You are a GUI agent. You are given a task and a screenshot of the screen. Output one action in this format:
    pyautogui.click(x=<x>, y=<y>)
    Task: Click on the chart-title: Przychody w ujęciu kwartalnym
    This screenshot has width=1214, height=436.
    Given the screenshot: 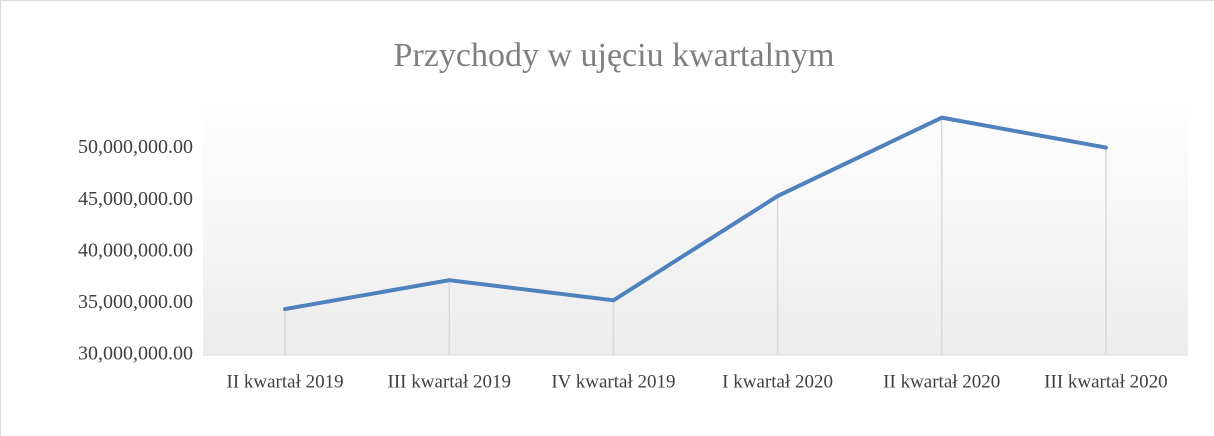 What is the action you would take?
    pyautogui.click(x=614, y=55)
    